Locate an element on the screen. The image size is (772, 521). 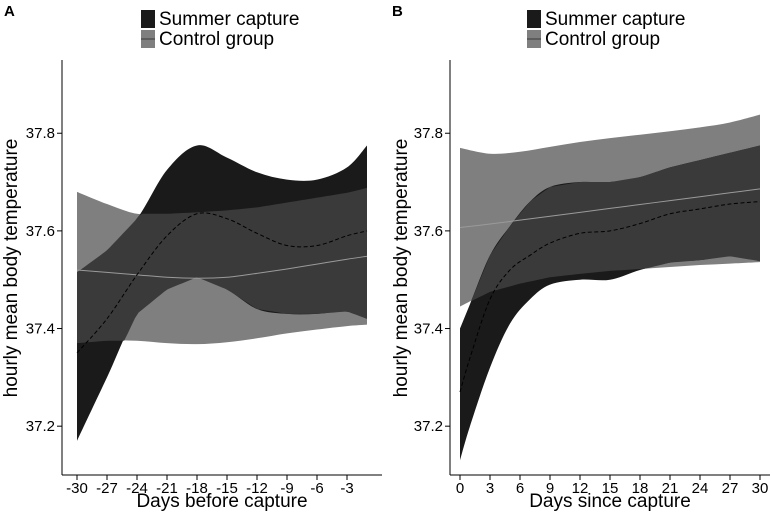
x-tick-label: 24 is located at coordinates (700, 488).